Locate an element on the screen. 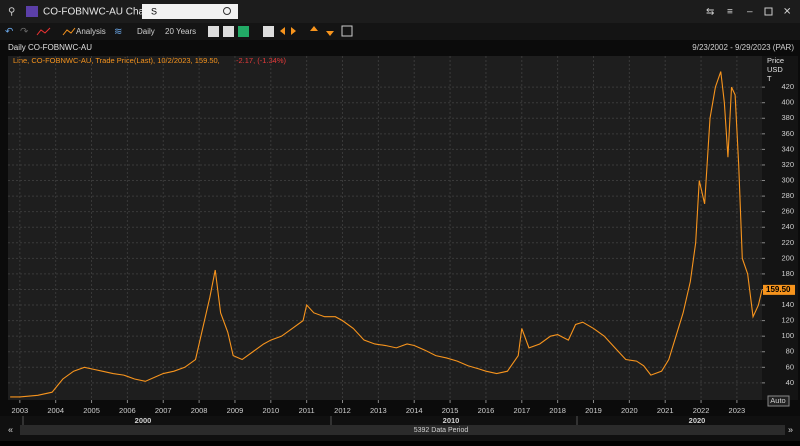 Image resolution: width=800 pixels, height=446 pixels. navigator-scroll is located at coordinates (402, 430).